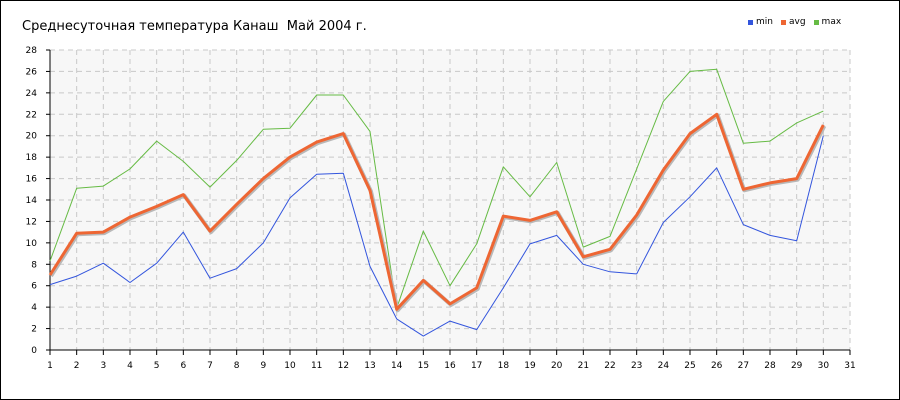  Describe the element at coordinates (32, 180) in the screenshot. I see `y-tick-label: 16` at that location.